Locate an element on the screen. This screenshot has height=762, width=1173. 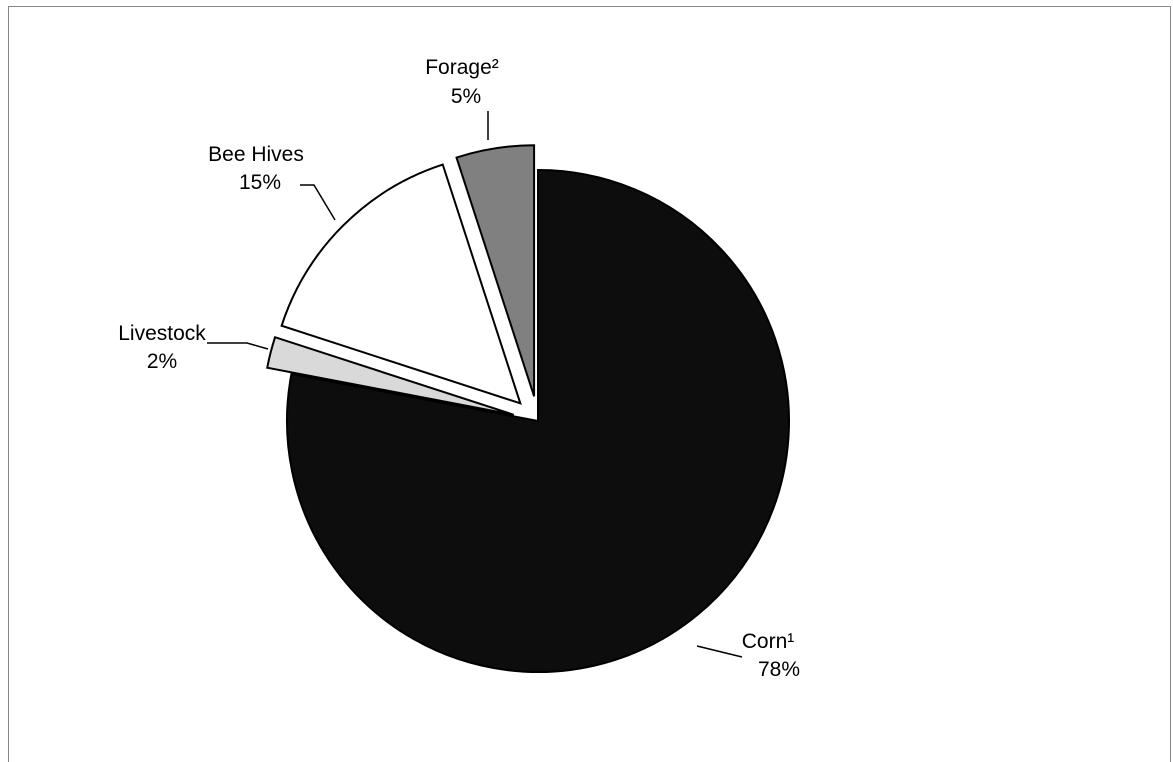
slice-value-livestock: 2% is located at coordinates (162, 361).